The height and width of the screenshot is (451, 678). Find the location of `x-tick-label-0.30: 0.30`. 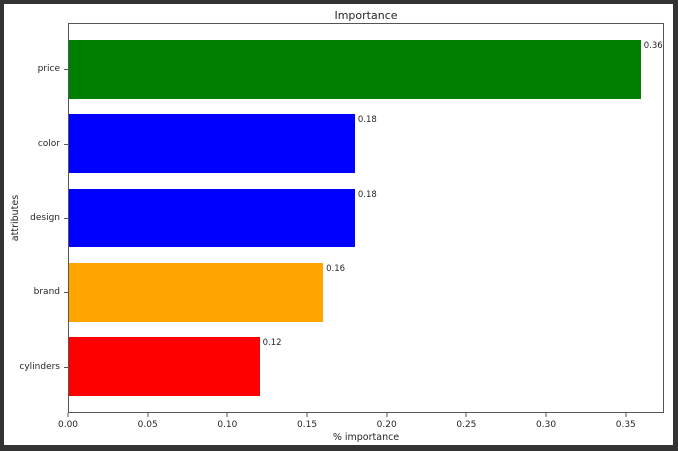

x-tick-label-0.30: 0.30 is located at coordinates (546, 425).